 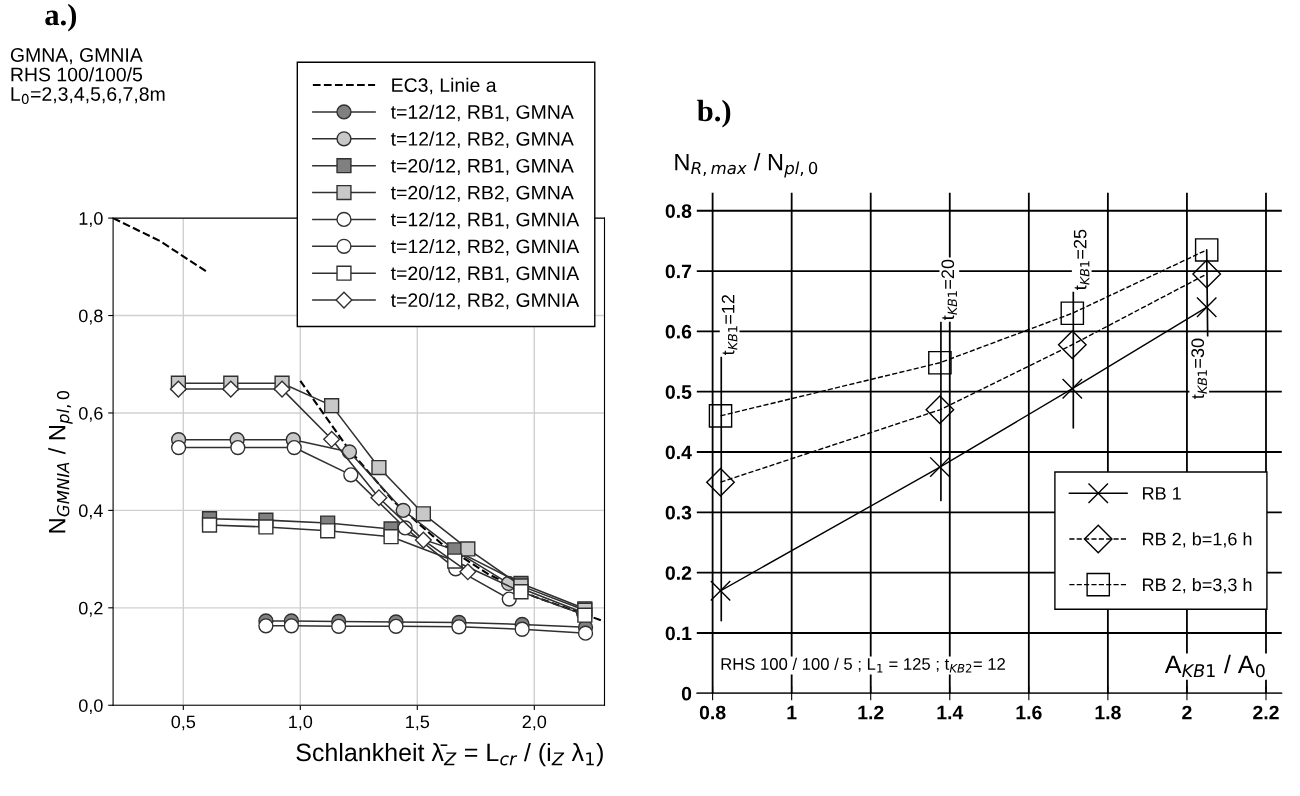 I want to click on y-tick-label: 0.3, so click(x=678, y=512).